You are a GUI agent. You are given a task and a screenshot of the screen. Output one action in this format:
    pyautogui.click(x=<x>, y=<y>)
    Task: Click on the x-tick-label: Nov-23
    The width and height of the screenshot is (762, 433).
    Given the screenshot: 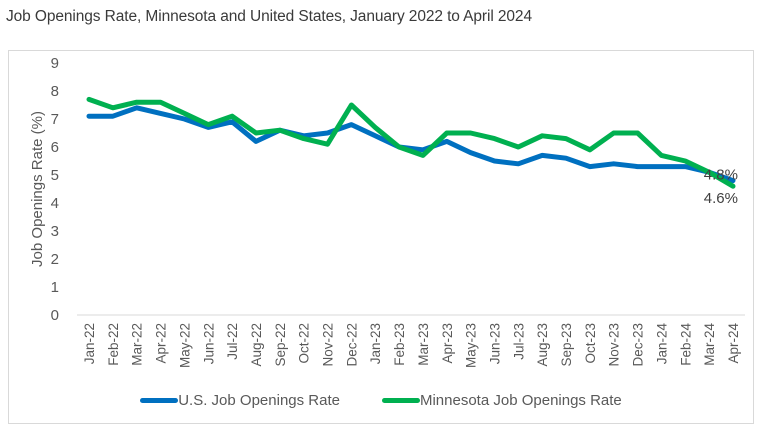 What is the action you would take?
    pyautogui.click(x=614, y=345)
    